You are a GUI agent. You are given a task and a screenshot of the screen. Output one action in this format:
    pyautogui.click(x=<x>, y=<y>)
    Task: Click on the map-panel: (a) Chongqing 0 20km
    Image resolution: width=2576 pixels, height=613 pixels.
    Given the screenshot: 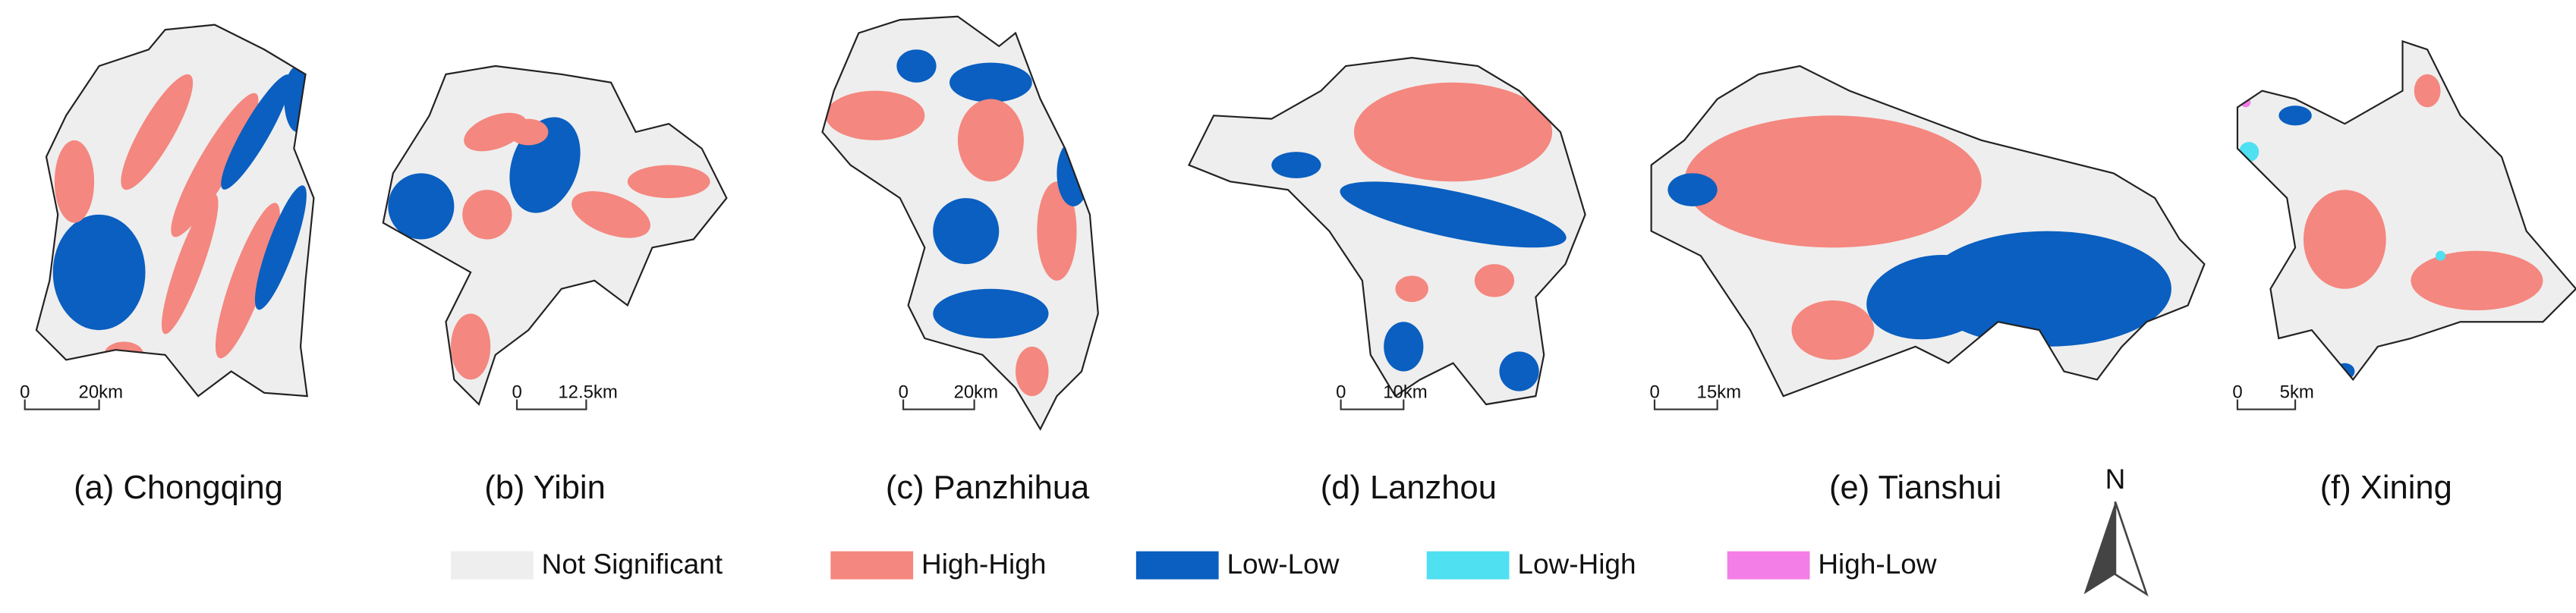 What is the action you would take?
    pyautogui.click(x=167, y=265)
    